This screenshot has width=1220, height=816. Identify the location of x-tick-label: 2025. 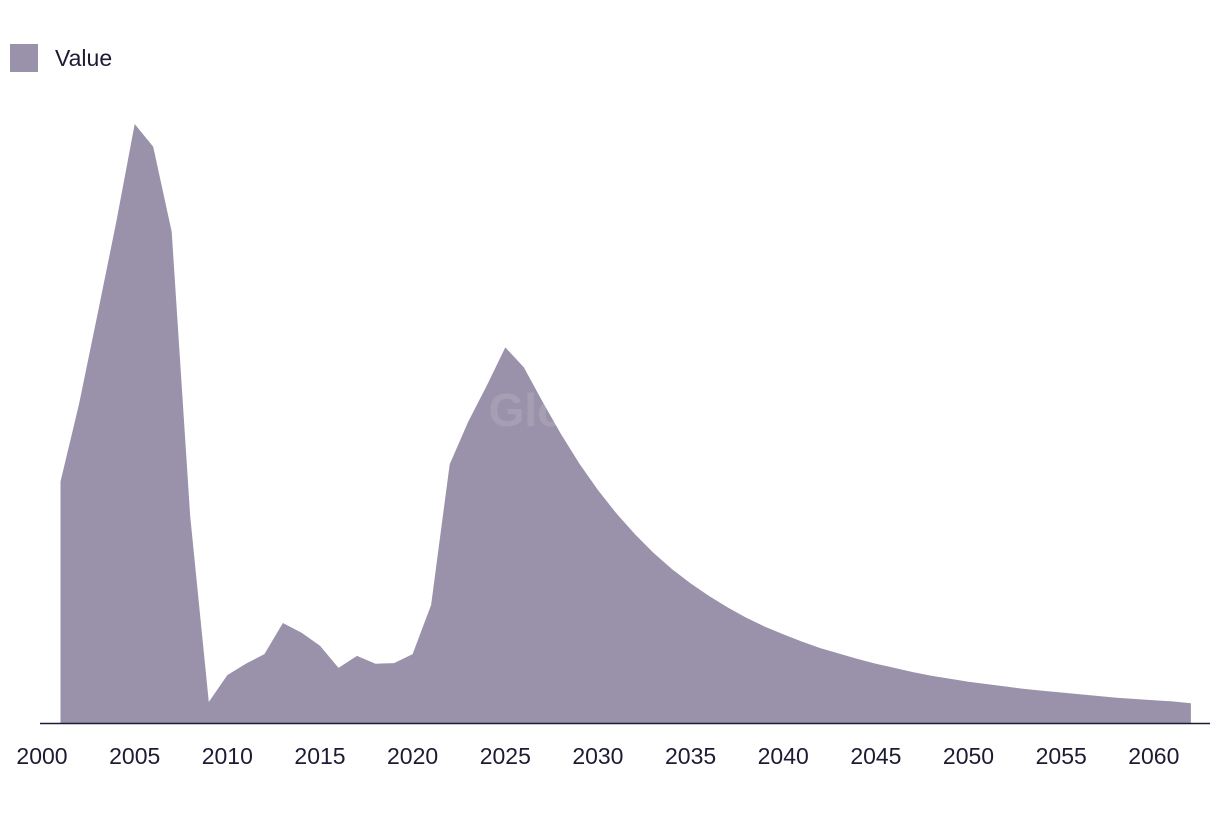
(505, 756).